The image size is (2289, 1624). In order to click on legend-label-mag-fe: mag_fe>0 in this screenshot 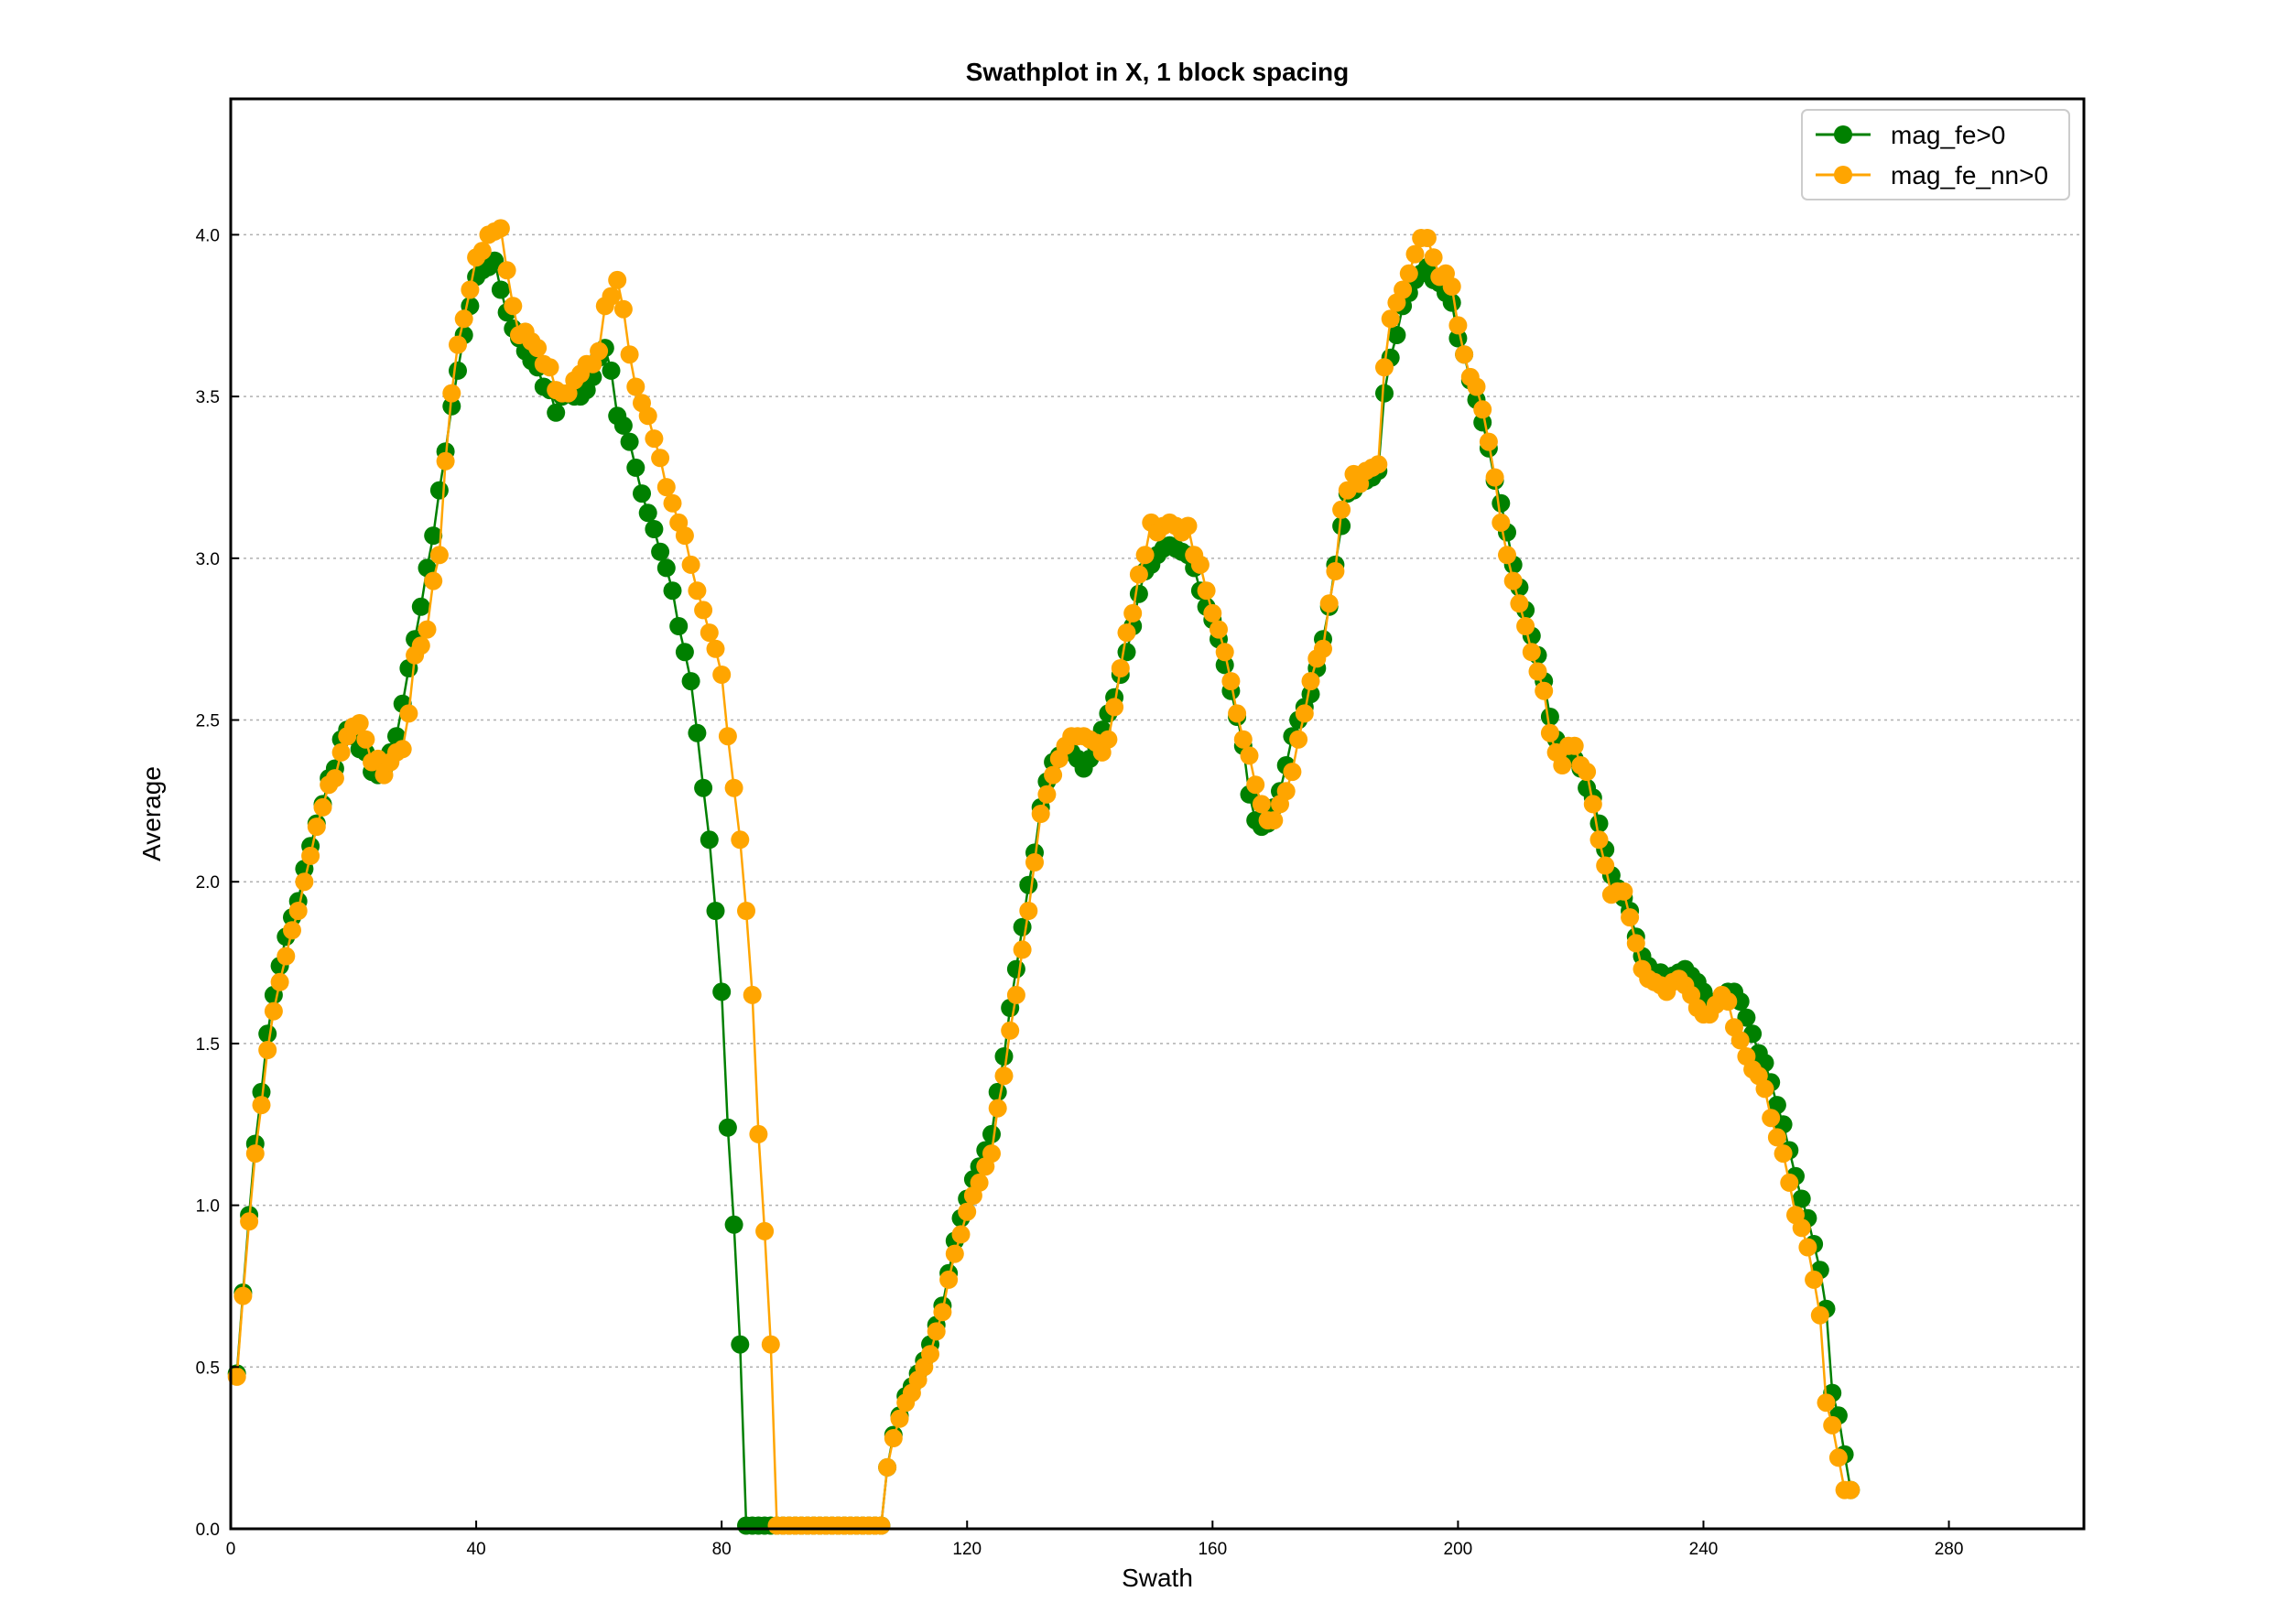, I will do `click(1948, 135)`.